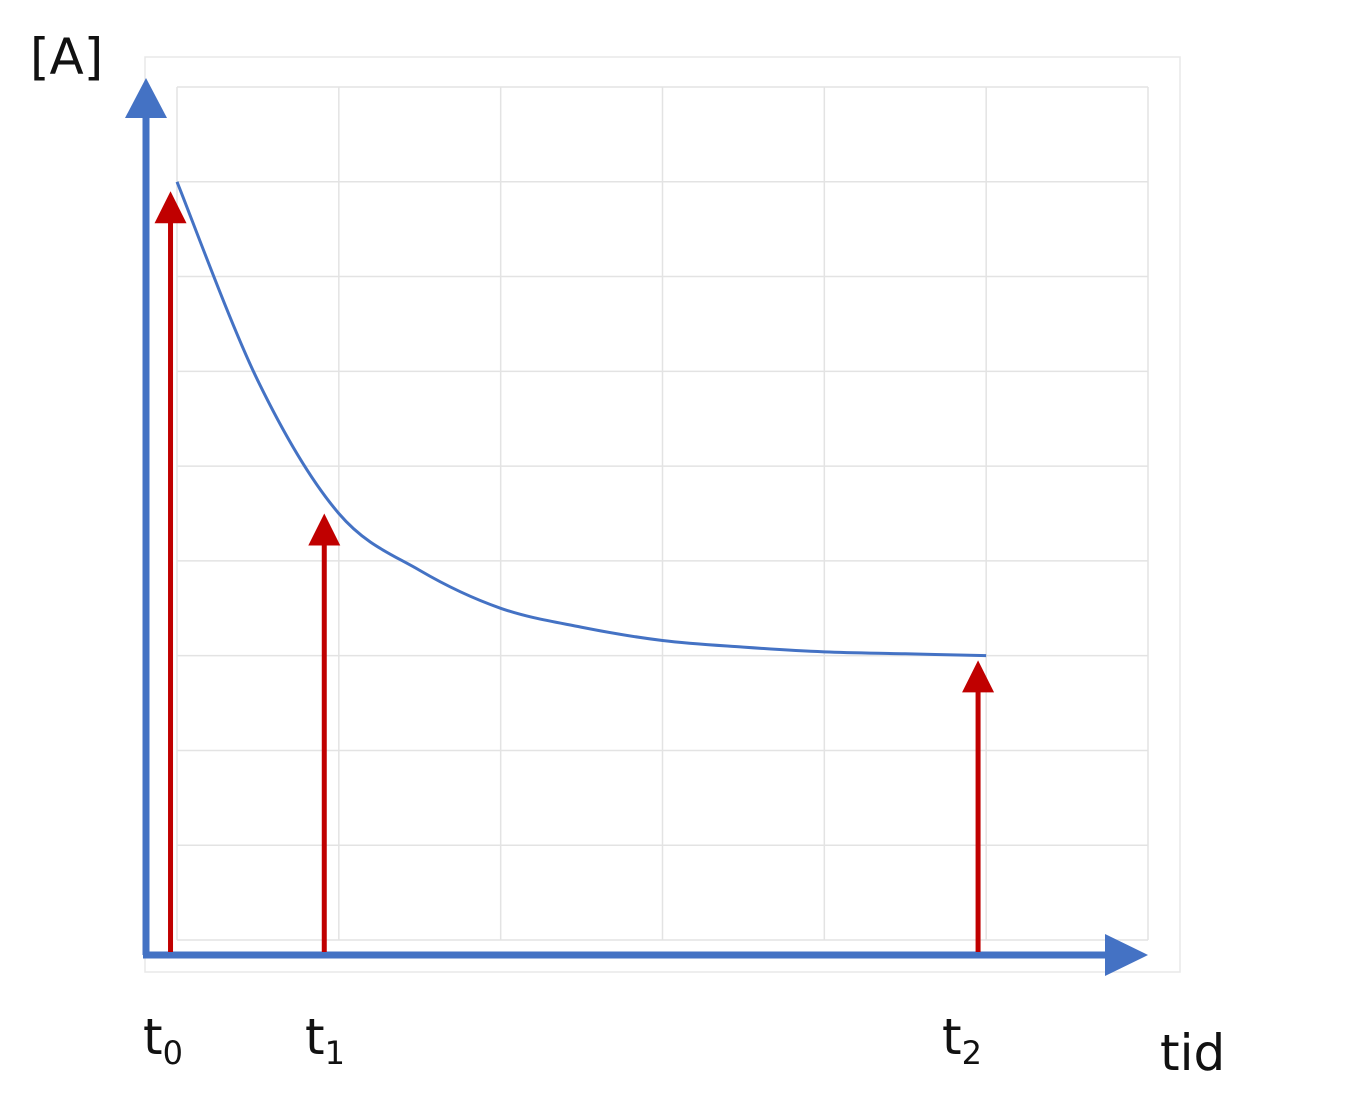 The height and width of the screenshot is (1104, 1348). Describe the element at coordinates (962, 1040) in the screenshot. I see `marker-label-t2: t2` at that location.